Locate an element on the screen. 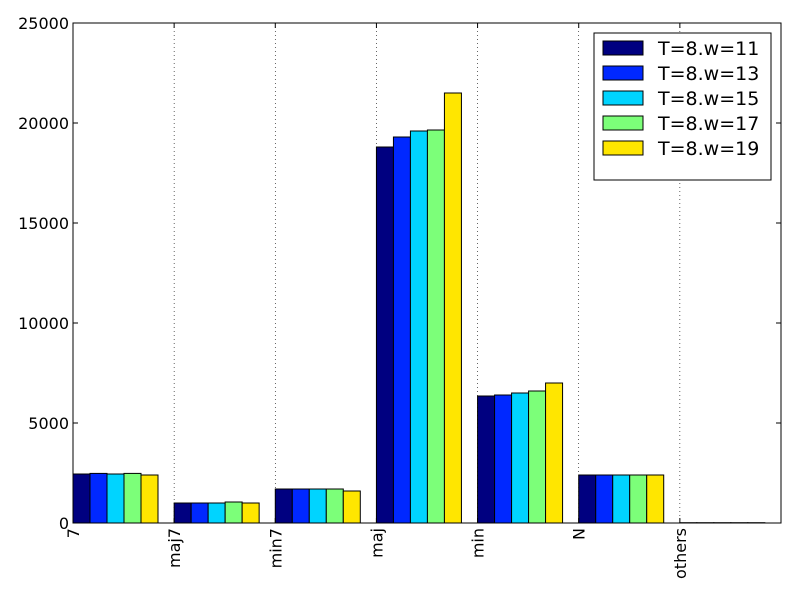 Image resolution: width=800 pixels, height=604 pixels. x-tick-label: 7 is located at coordinates (73, 533).